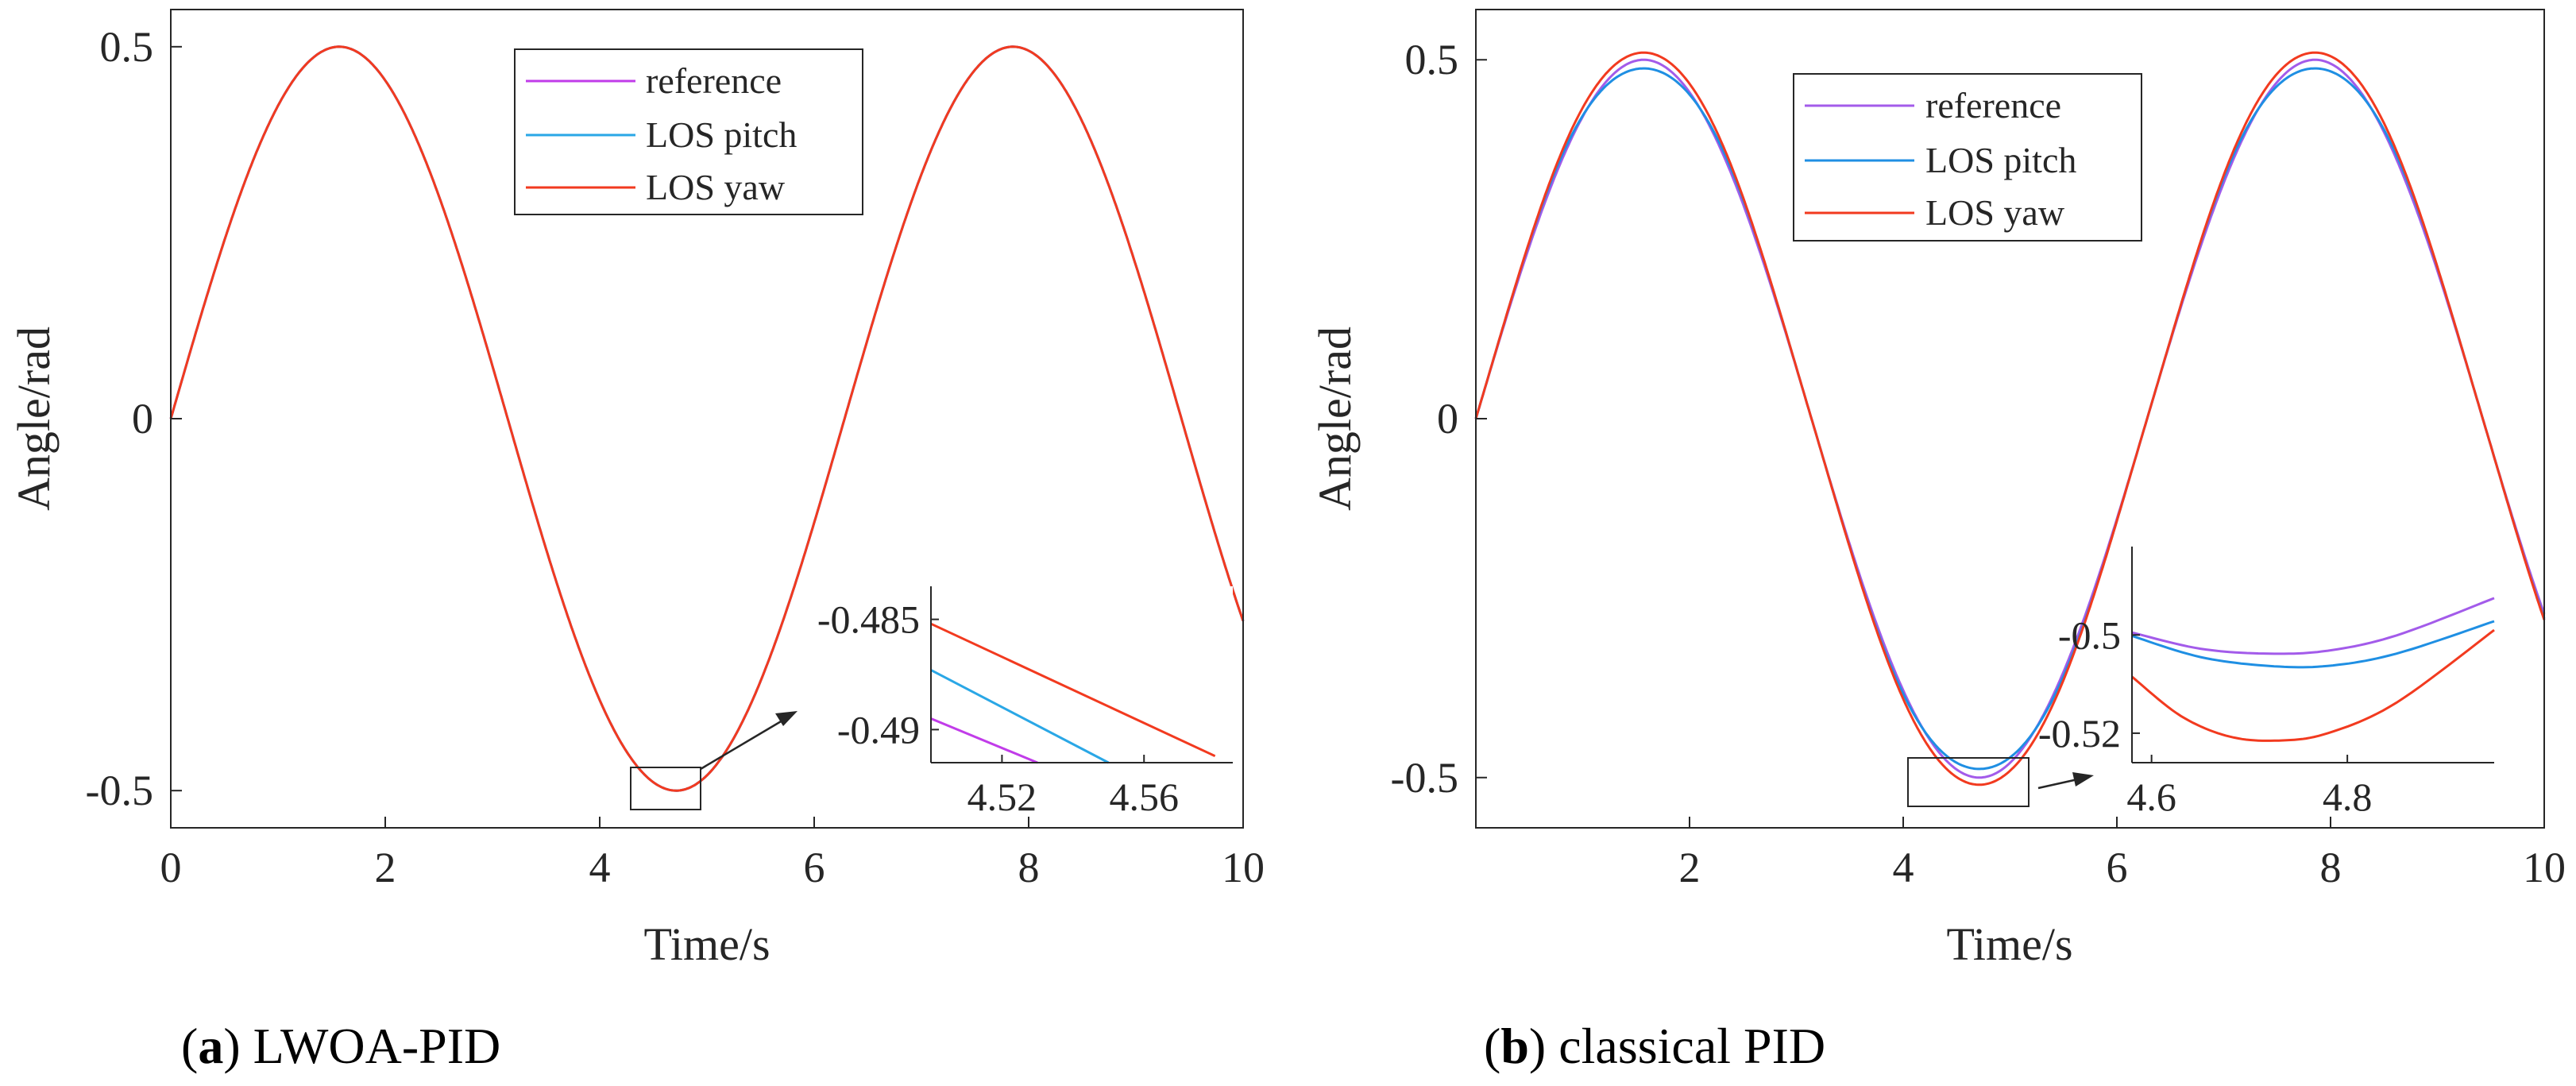  What do you see at coordinates (1995, 213) in the screenshot?
I see `panel-b-legend-label-yaw: LOS yaw` at bounding box center [1995, 213].